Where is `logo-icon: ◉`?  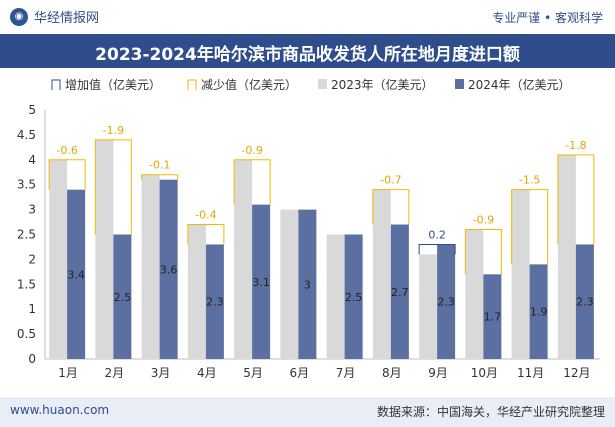
logo-icon: ◉ is located at coordinates (19, 16).